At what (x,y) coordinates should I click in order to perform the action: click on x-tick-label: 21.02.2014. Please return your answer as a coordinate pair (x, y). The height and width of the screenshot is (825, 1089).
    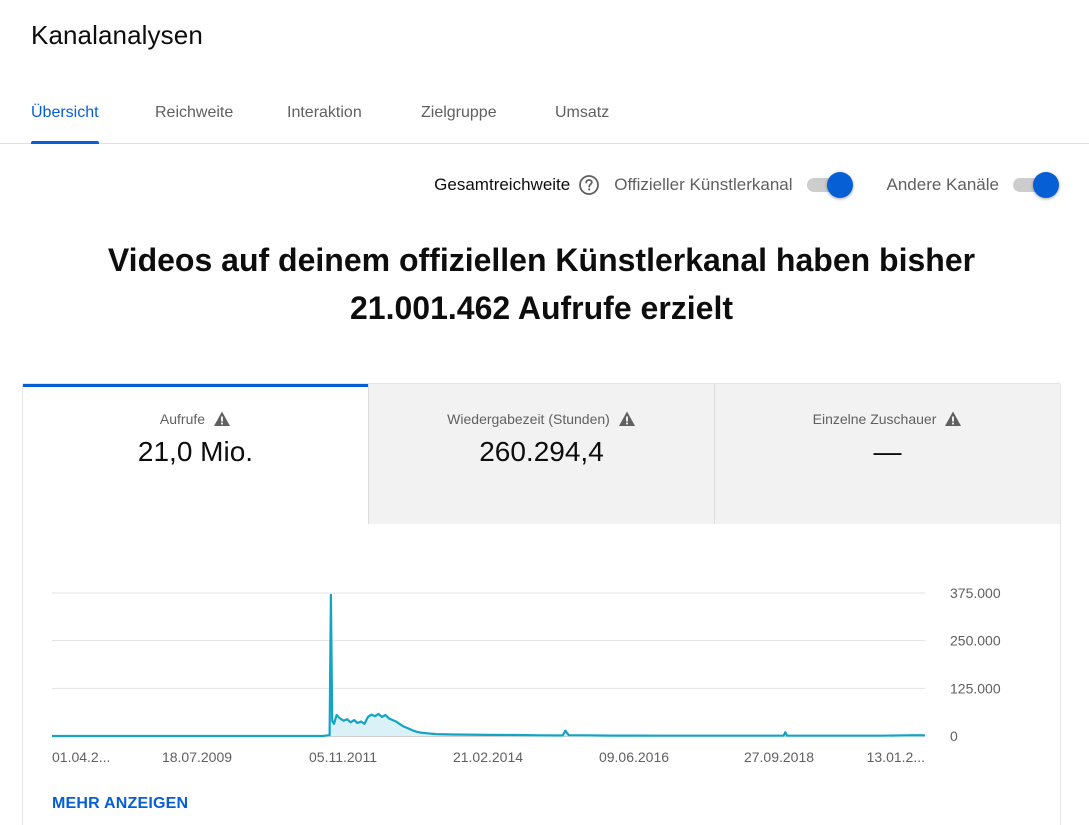
    Looking at the image, I should click on (488, 757).